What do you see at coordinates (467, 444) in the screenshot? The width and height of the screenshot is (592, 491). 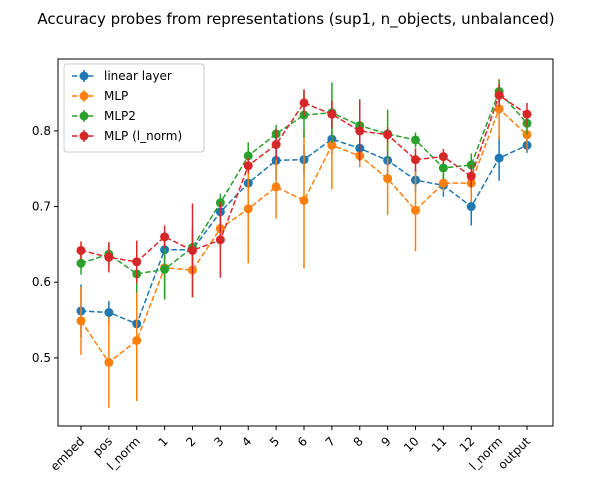 I see `x-tick-label: 12` at bounding box center [467, 444].